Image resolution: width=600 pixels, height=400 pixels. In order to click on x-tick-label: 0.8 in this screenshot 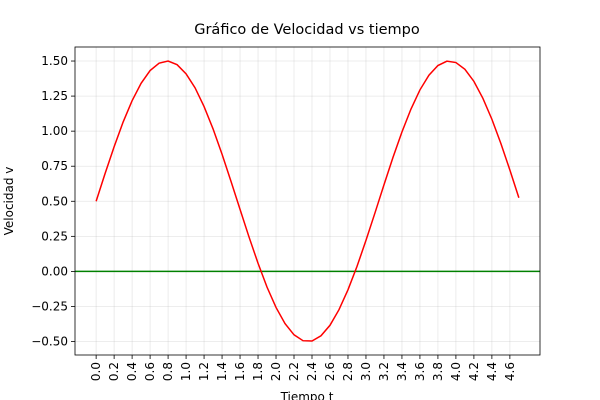, I will do `click(168, 371)`.